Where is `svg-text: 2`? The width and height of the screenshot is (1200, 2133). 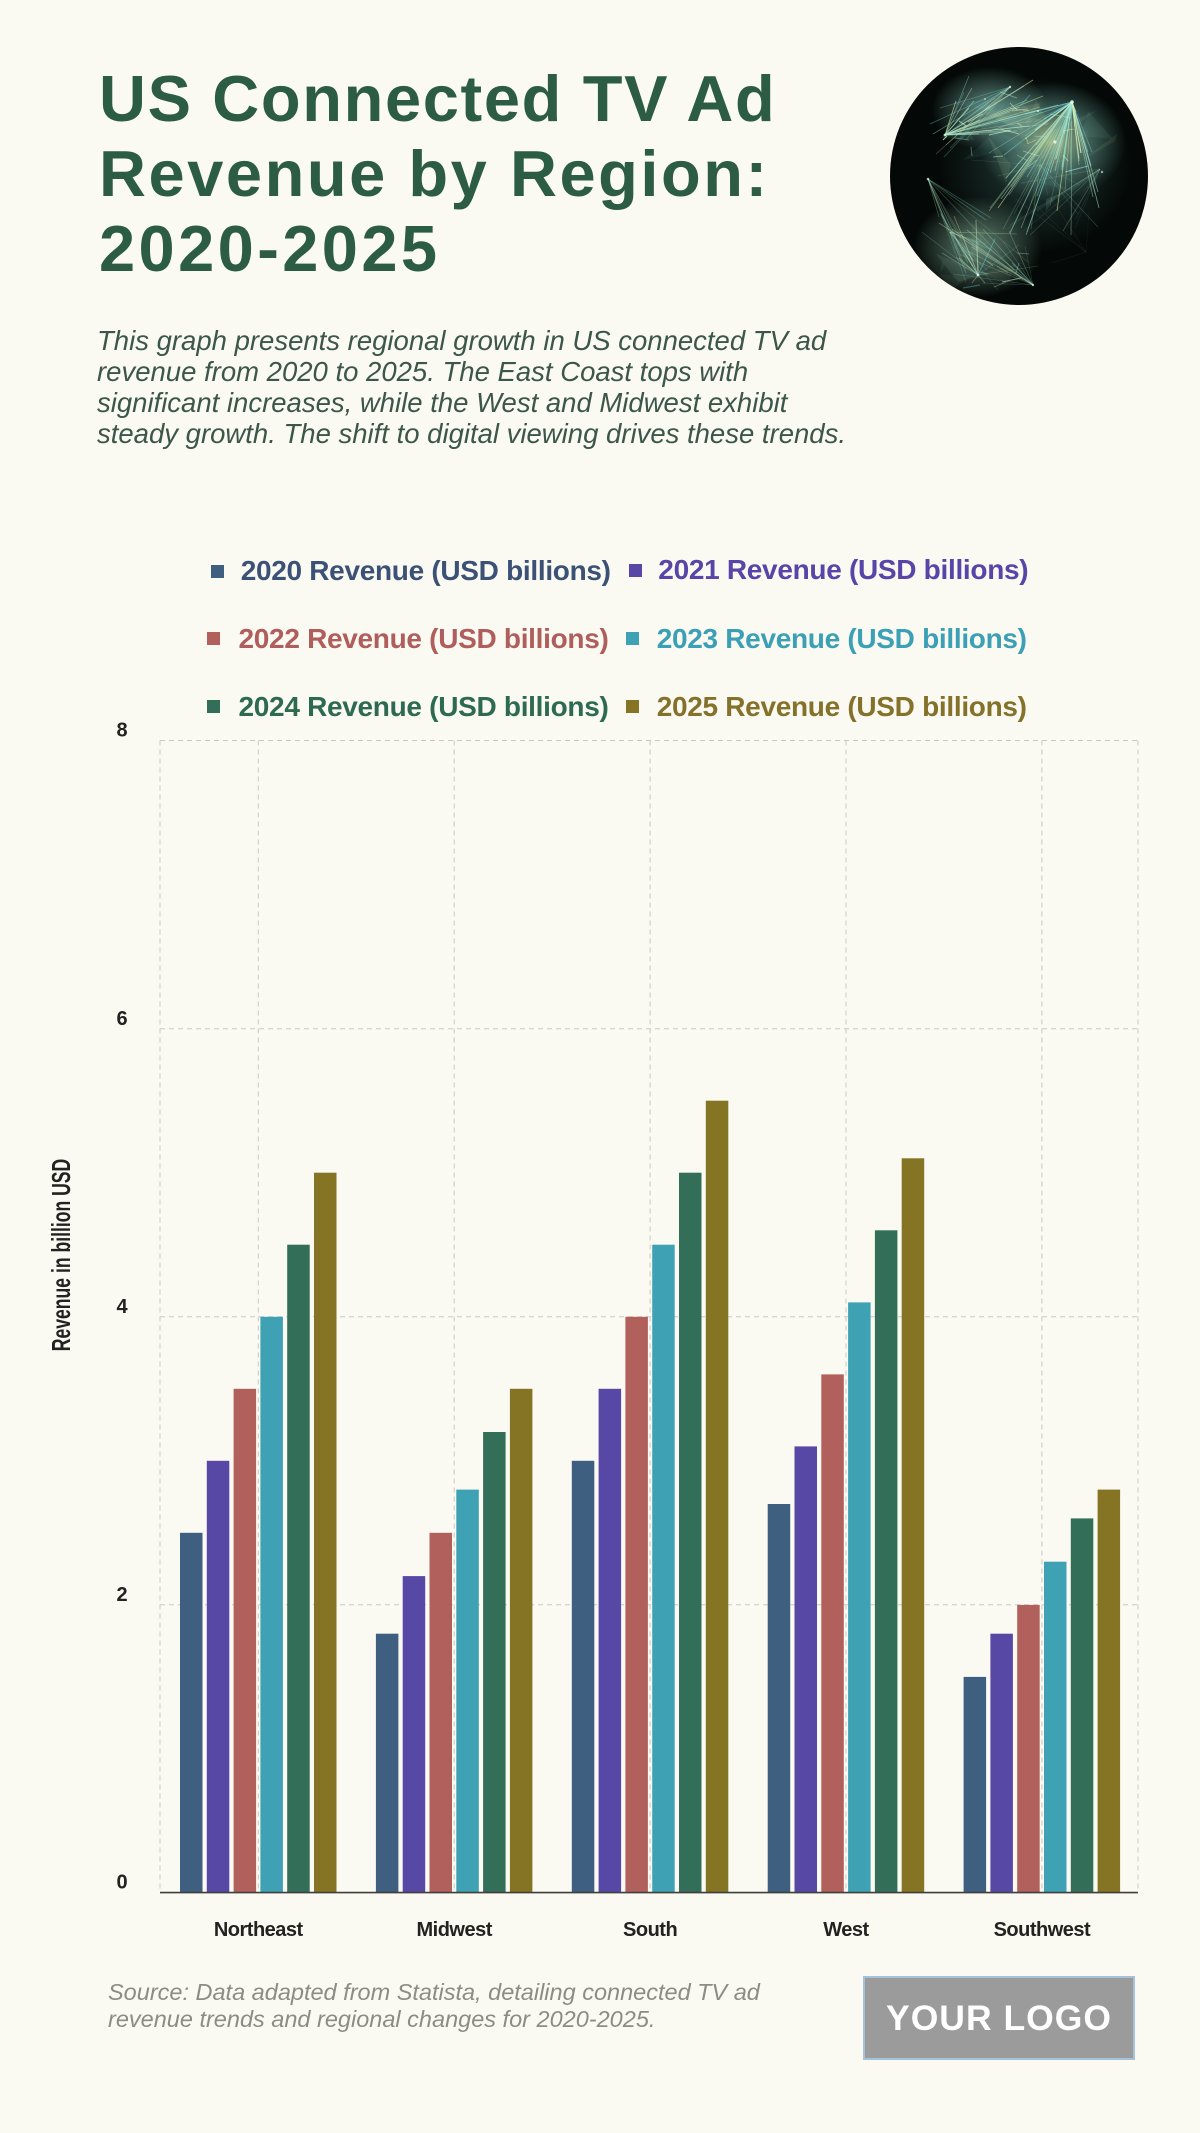
svg-text: 2 is located at coordinates (121, 1595).